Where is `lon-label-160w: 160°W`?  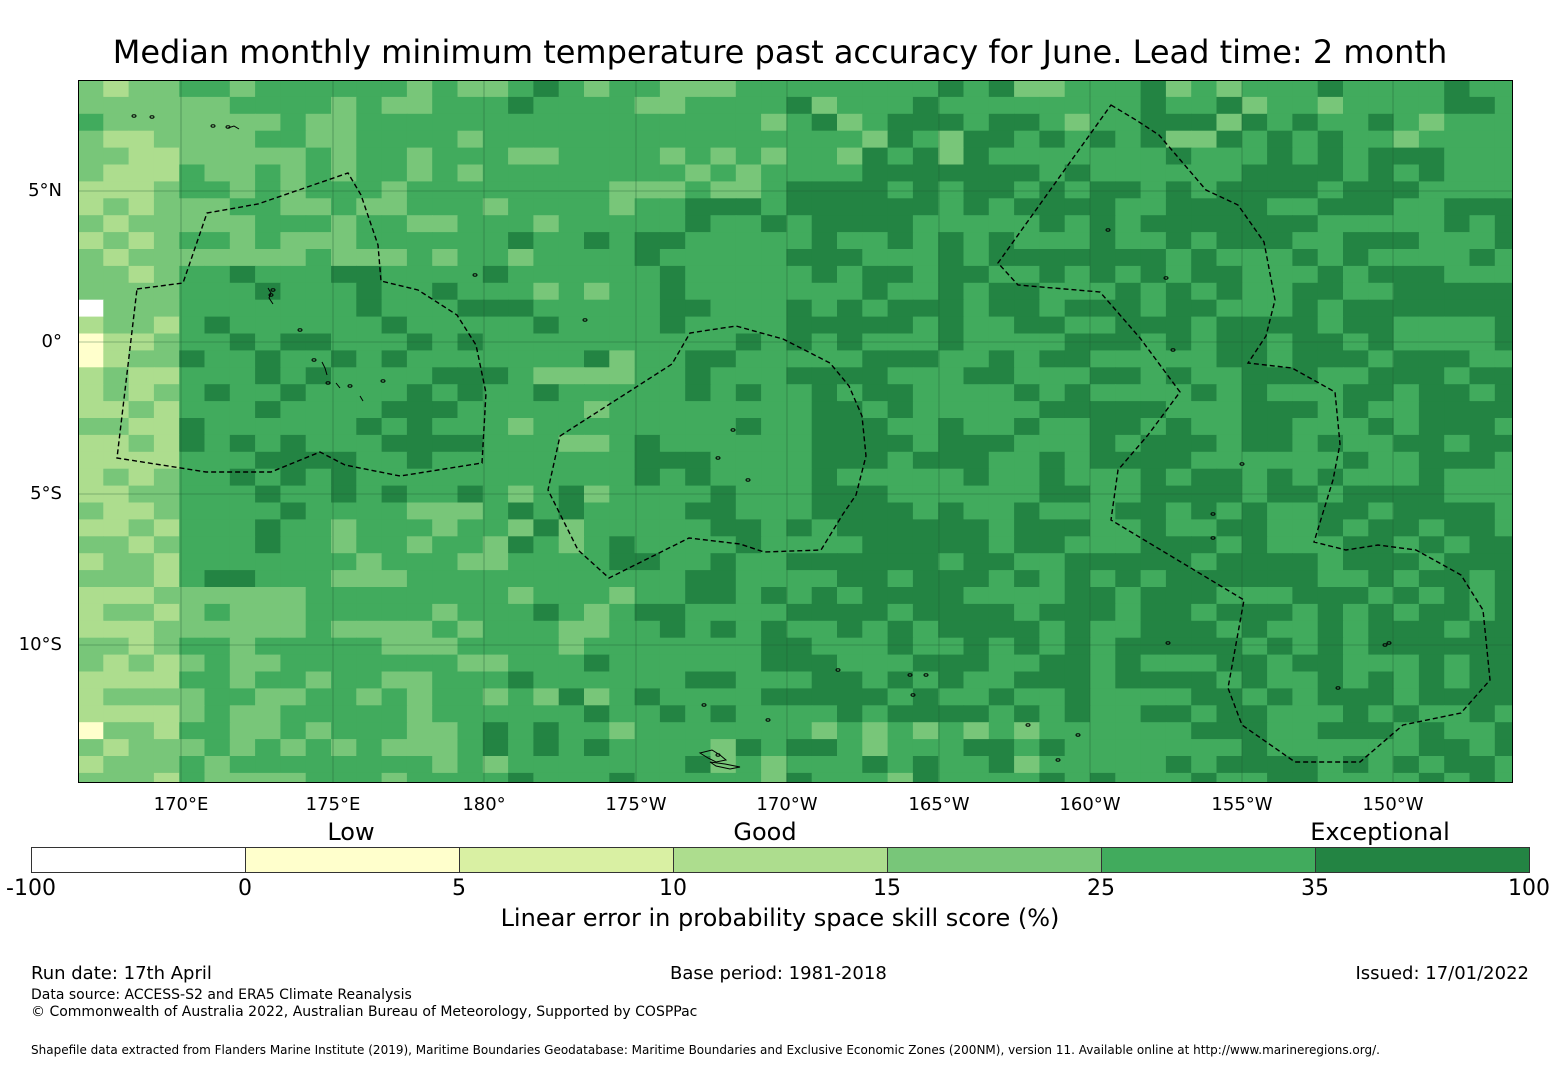 lon-label-160w: 160°W is located at coordinates (1090, 804).